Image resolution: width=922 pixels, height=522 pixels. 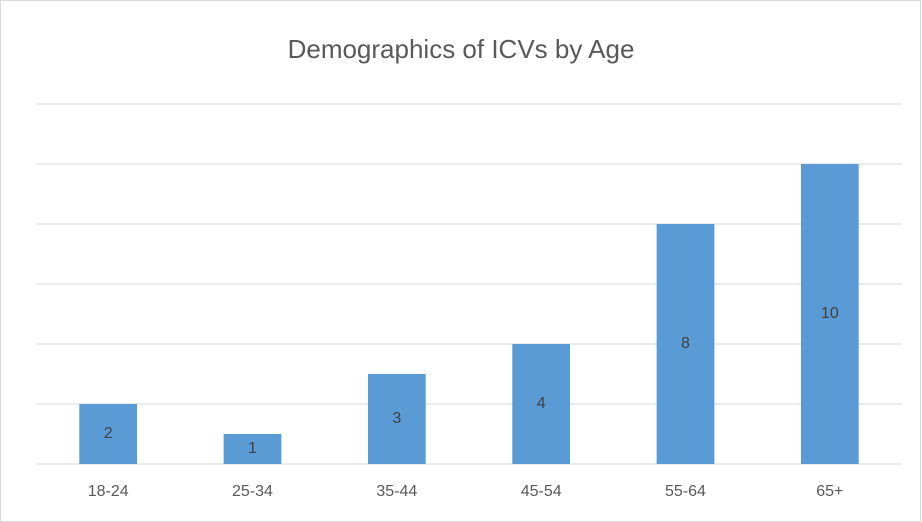 I want to click on data-label: 10, so click(x=830, y=313).